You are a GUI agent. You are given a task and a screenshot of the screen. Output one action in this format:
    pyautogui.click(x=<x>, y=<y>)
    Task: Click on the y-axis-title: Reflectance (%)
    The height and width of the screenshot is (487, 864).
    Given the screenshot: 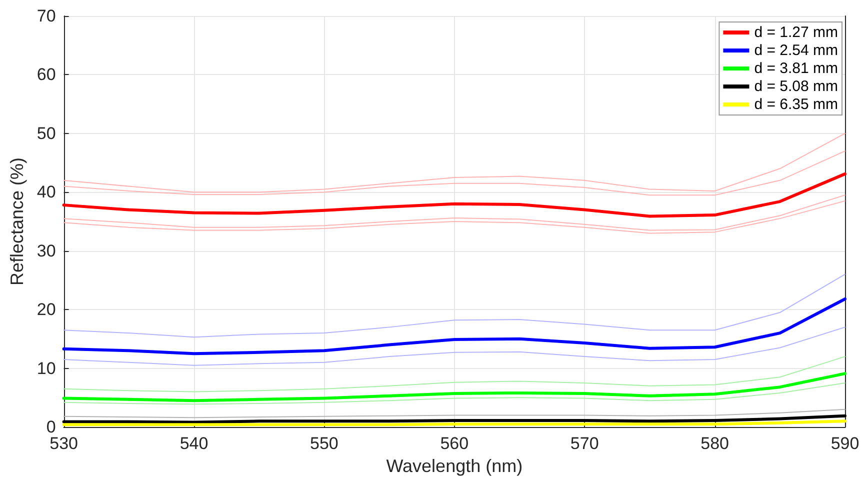 What is the action you would take?
    pyautogui.click(x=17, y=221)
    